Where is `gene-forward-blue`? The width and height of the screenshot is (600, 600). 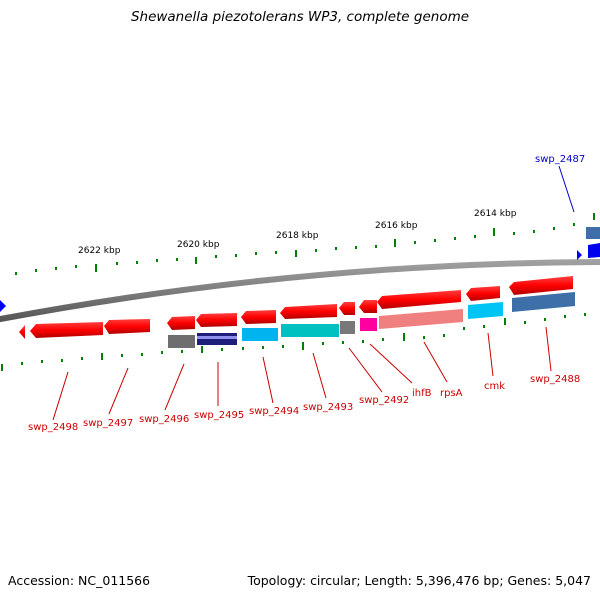
gene-forward-blue is located at coordinates (594, 250).